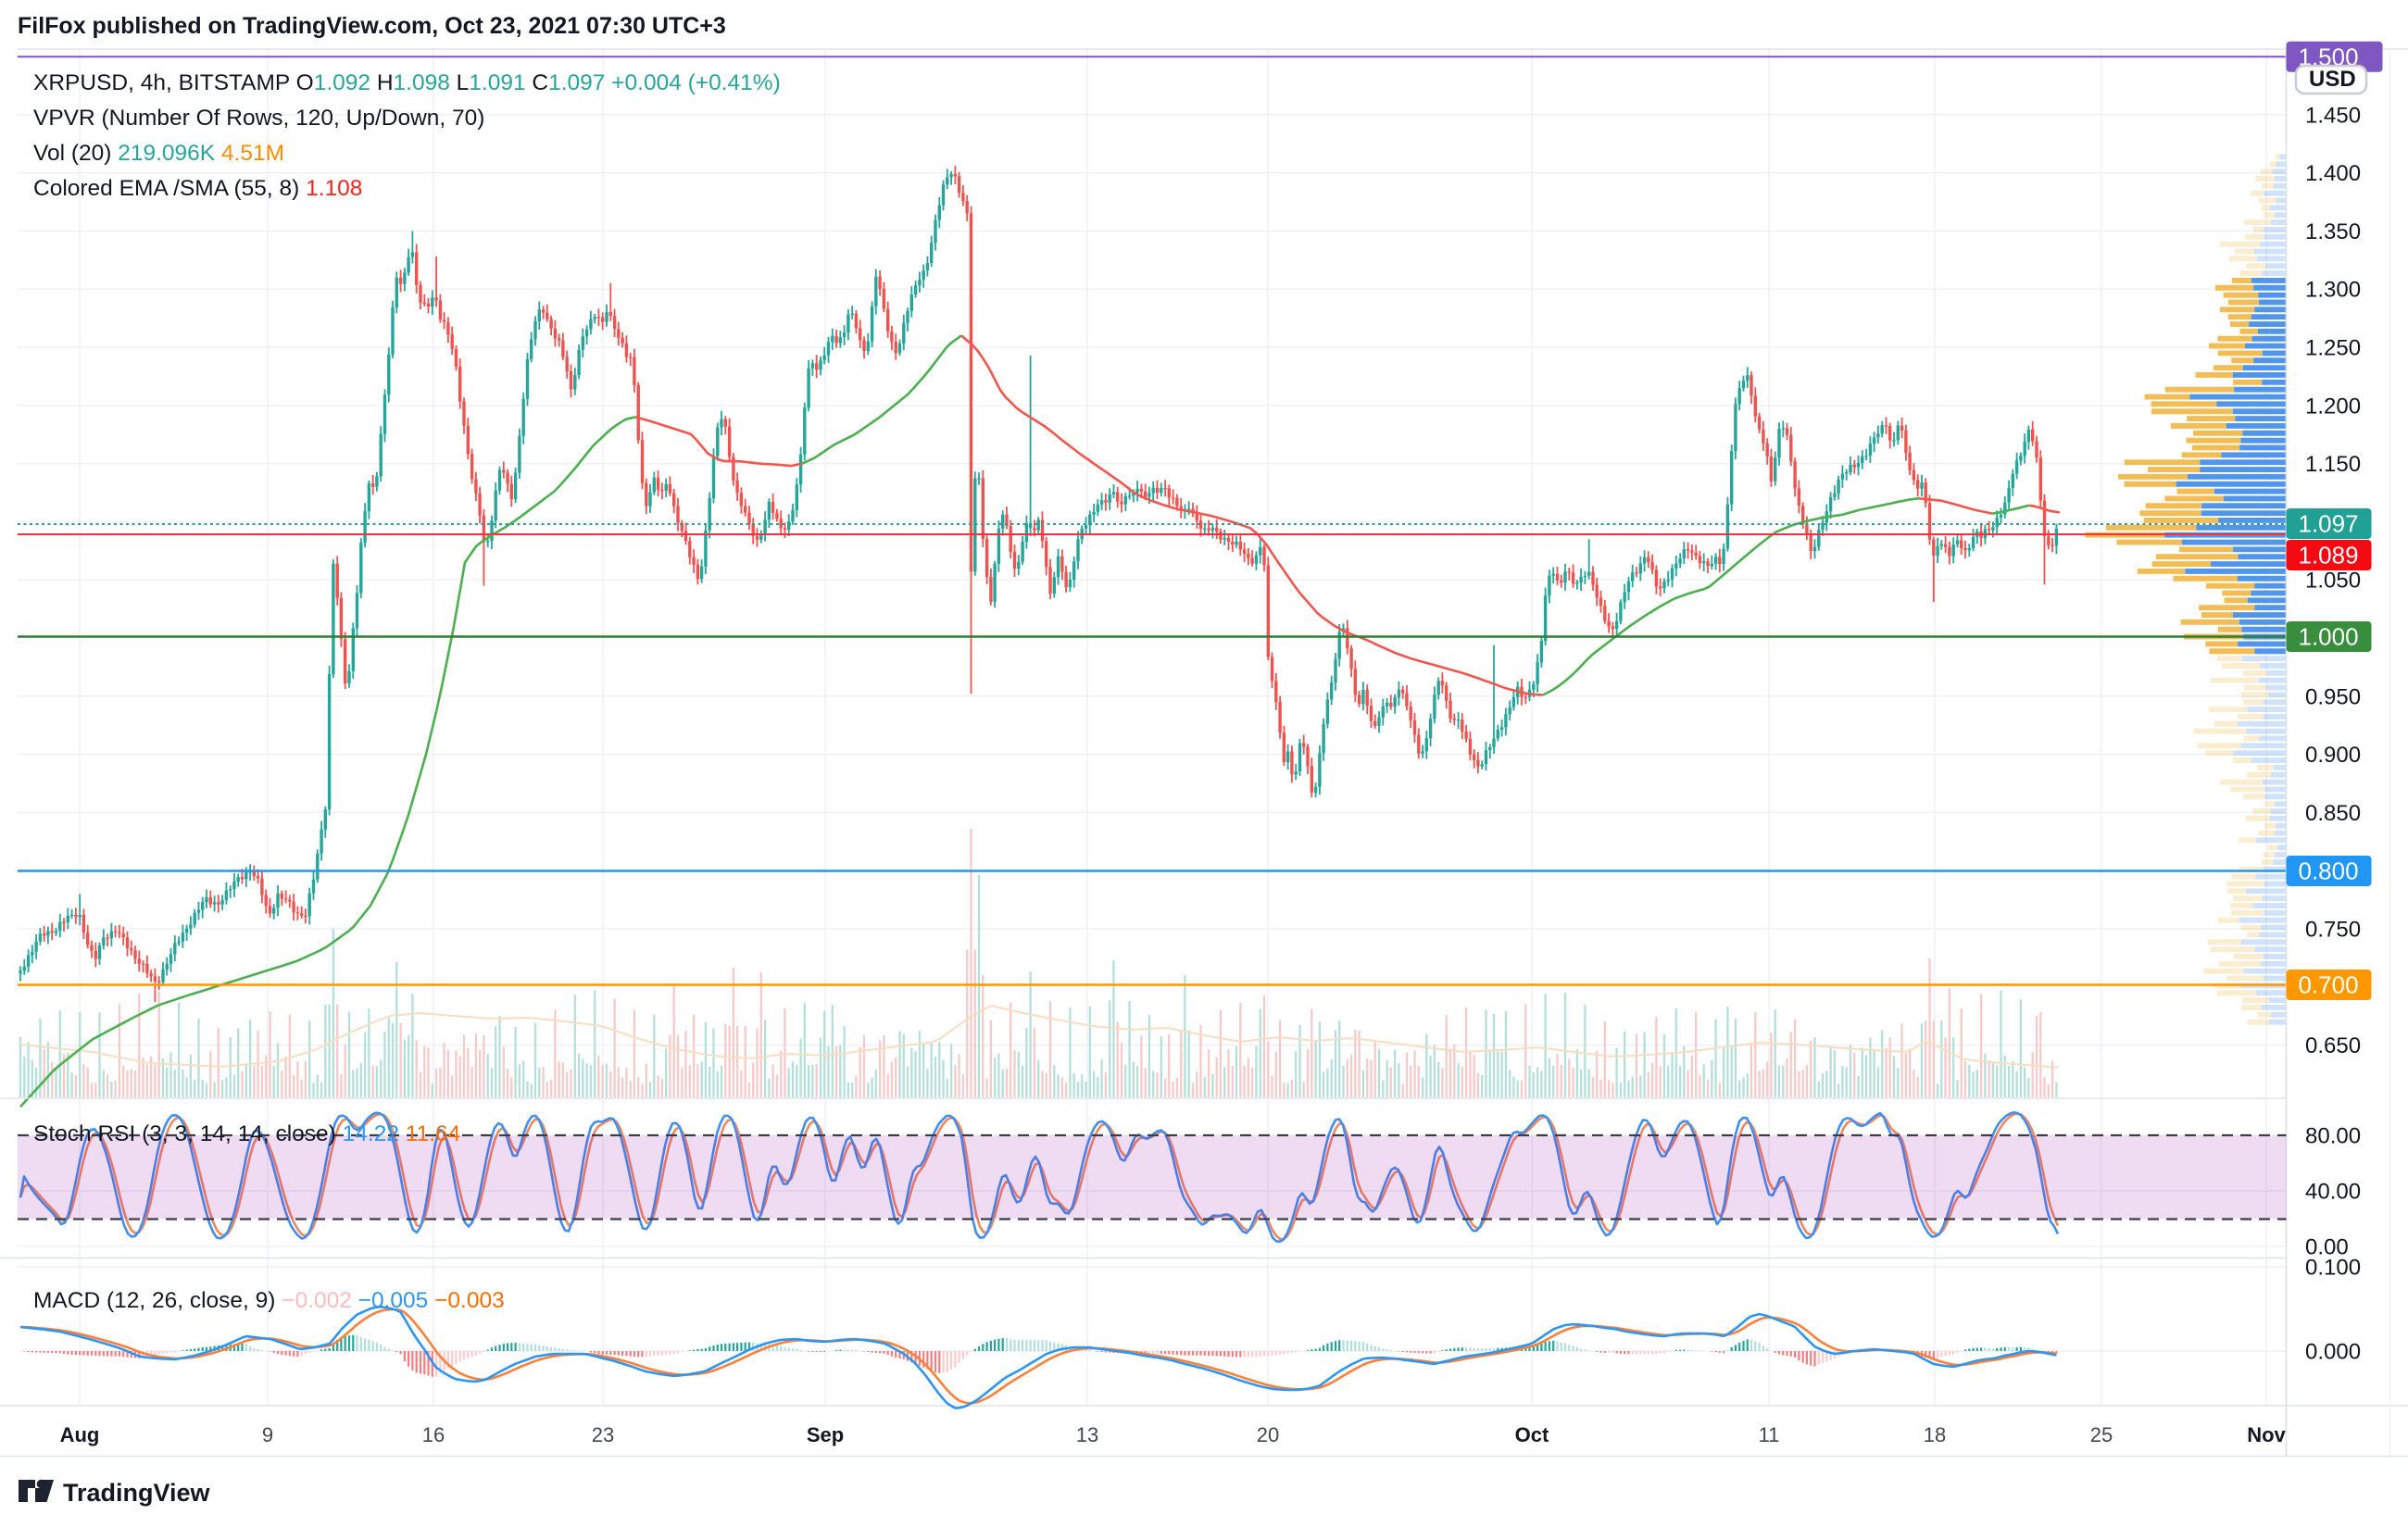 Image resolution: width=2408 pixels, height=1527 pixels. I want to click on svg-text: 1.097, so click(2329, 524).